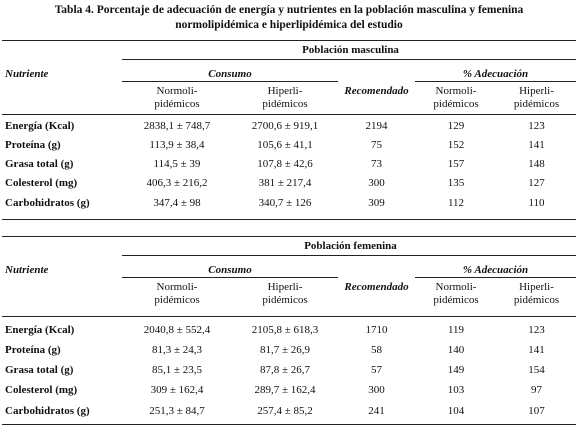  Describe the element at coordinates (230, 74) in the screenshot. I see `header-consumo: Consumo` at that location.